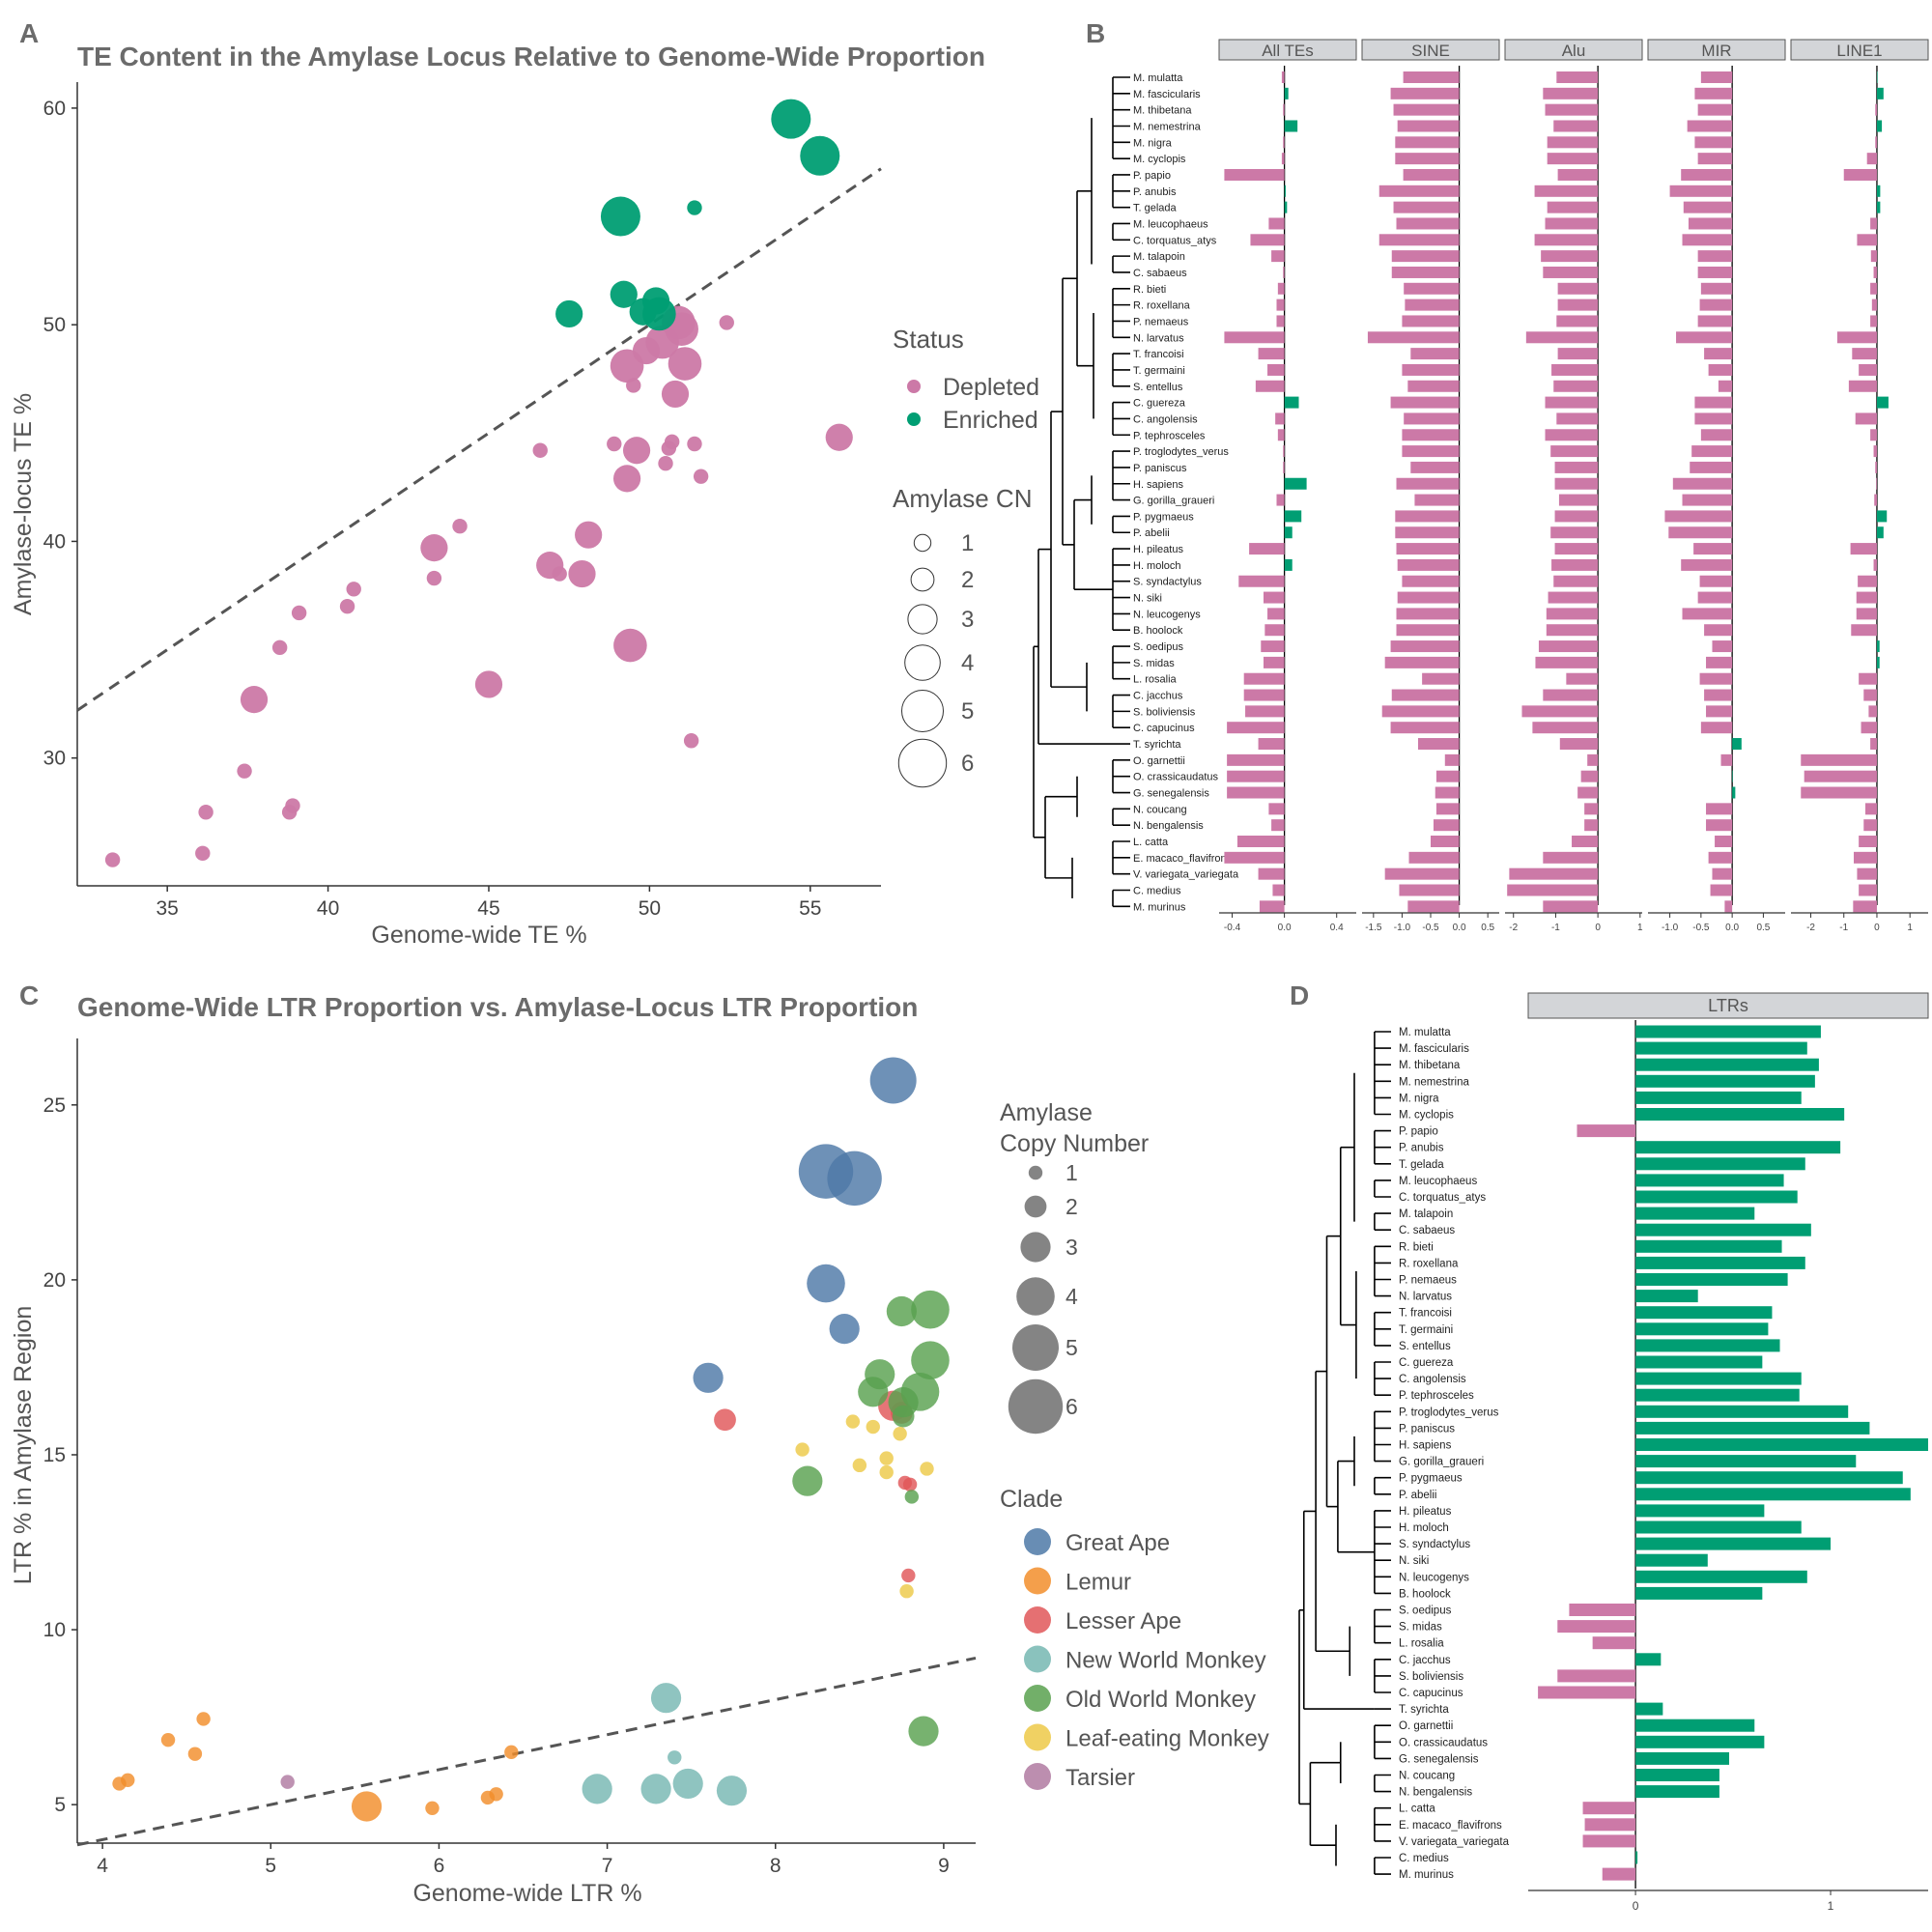  Describe the element at coordinates (1159, 761) in the screenshot. I see `panel-b-species-label: O. garnettii` at that location.